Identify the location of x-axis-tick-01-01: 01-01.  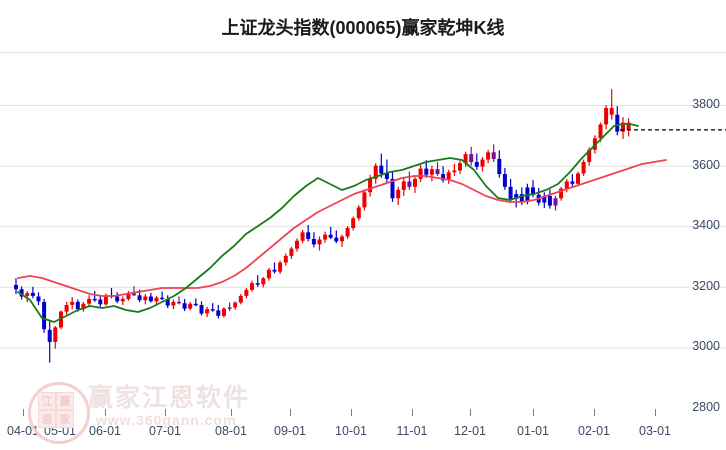
(533, 431).